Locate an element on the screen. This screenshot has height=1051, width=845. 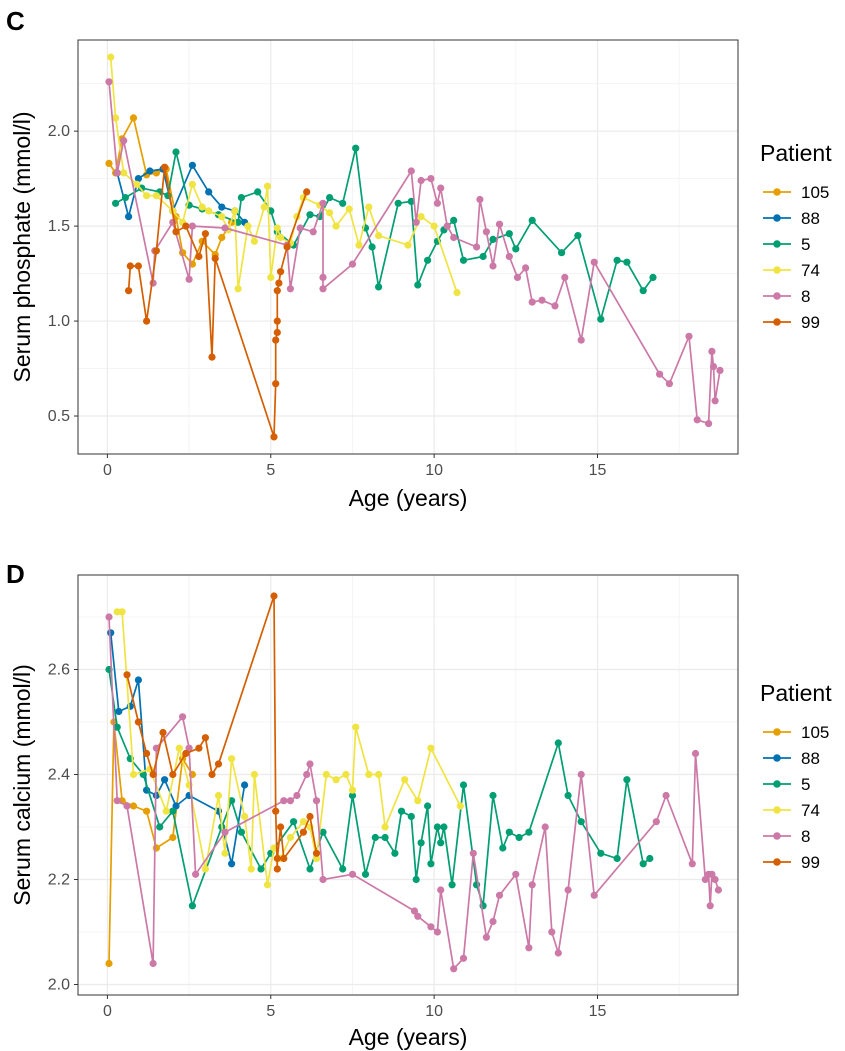
panel-c-legend-title: Patient is located at coordinates (796, 153).